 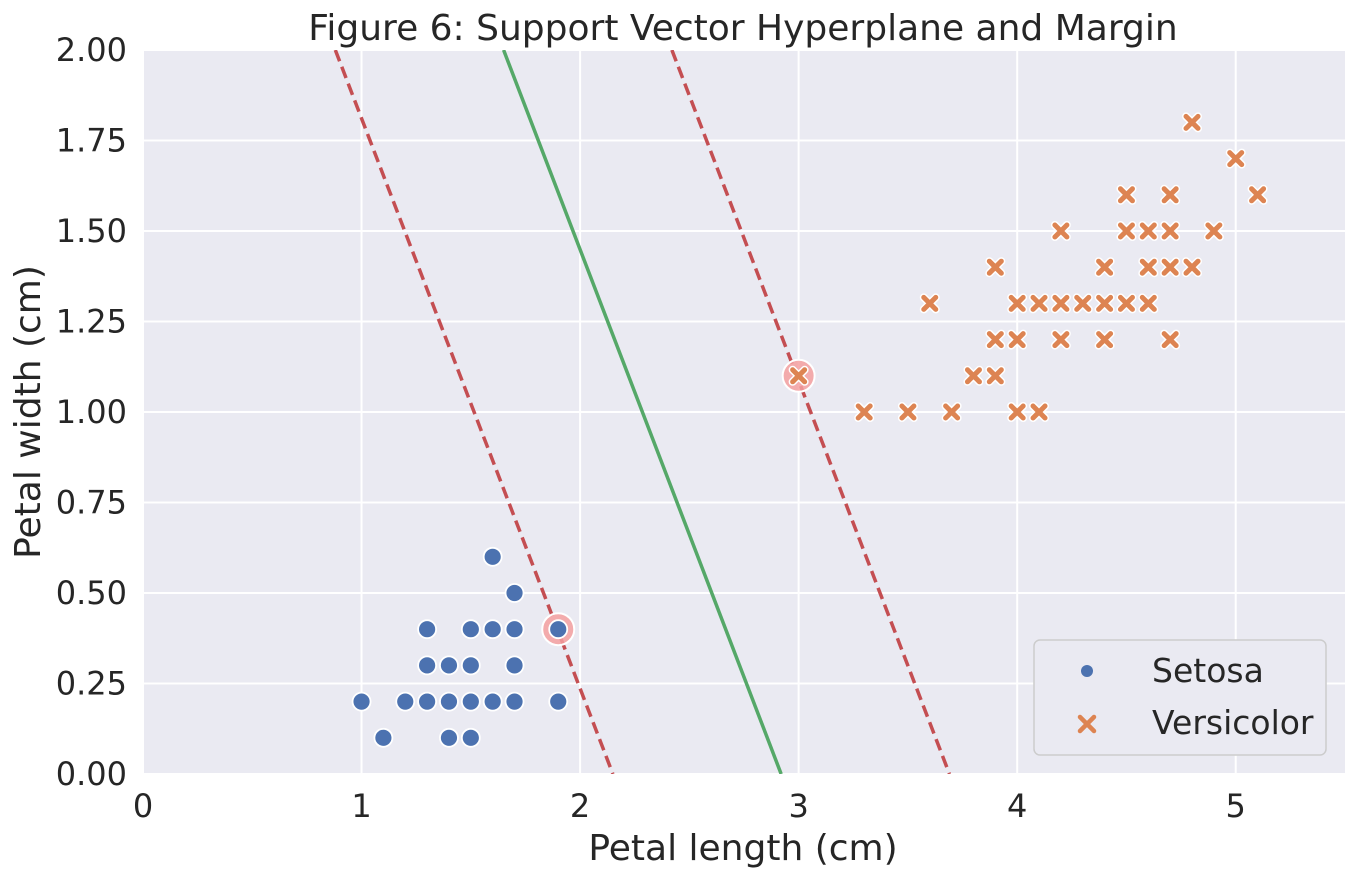 I want to click on y-tick-label: 1.00, so click(x=91, y=412).